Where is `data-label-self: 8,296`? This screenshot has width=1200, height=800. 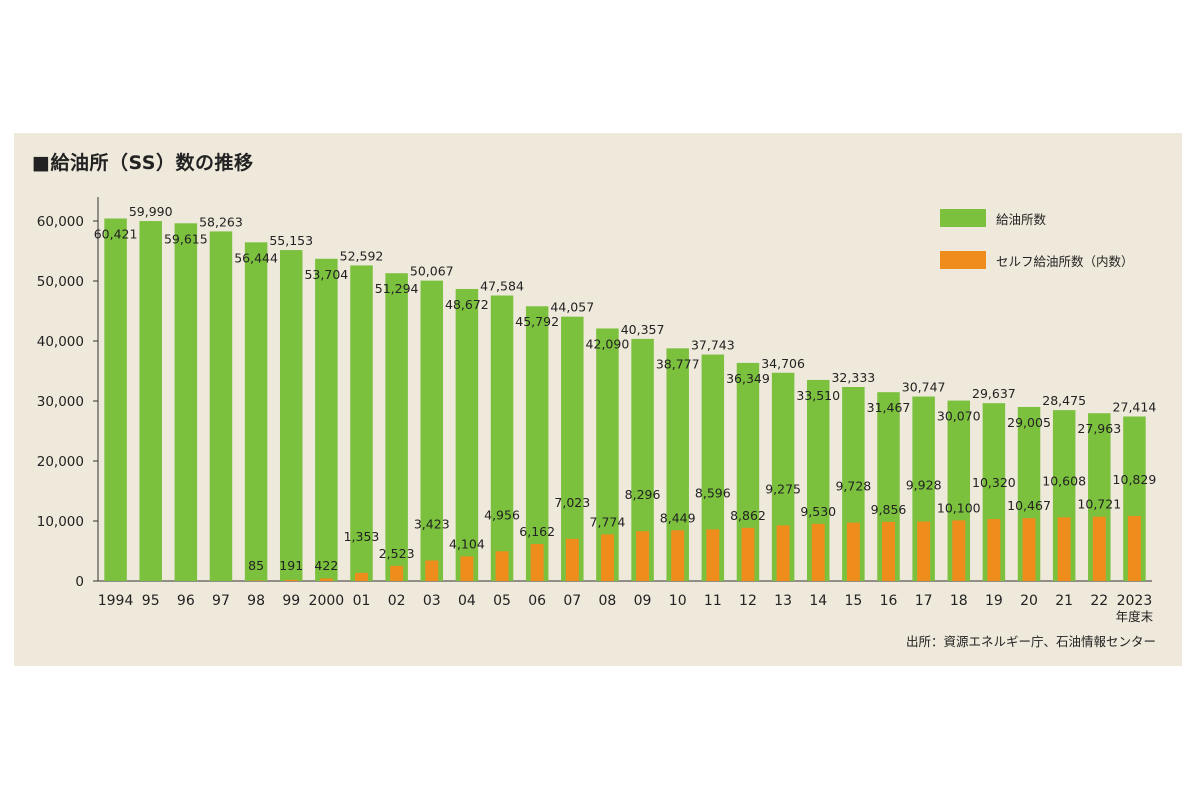 data-label-self: 8,296 is located at coordinates (643, 494).